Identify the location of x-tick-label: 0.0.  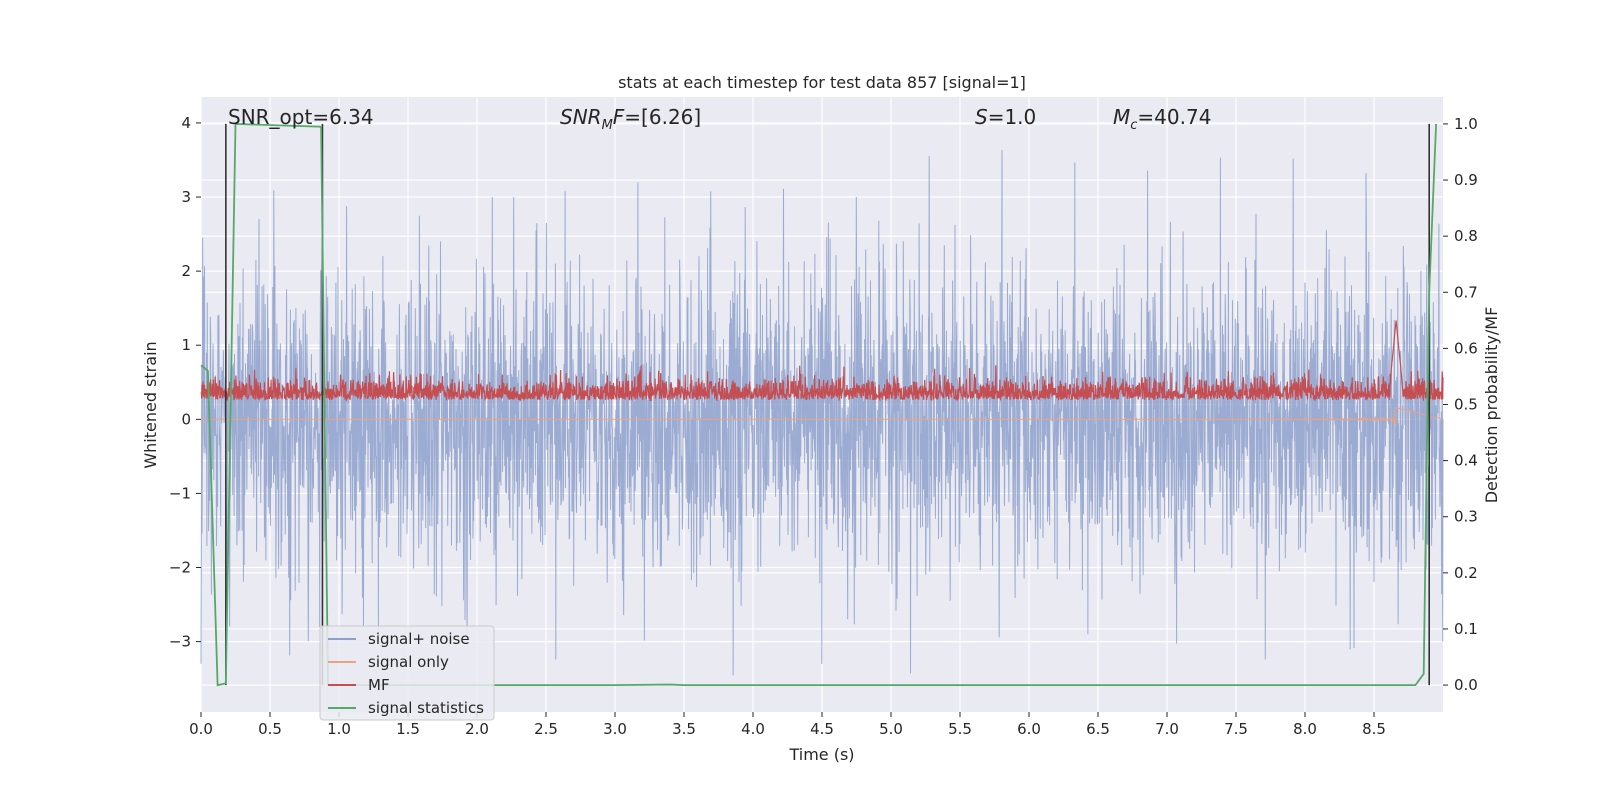
(201, 729).